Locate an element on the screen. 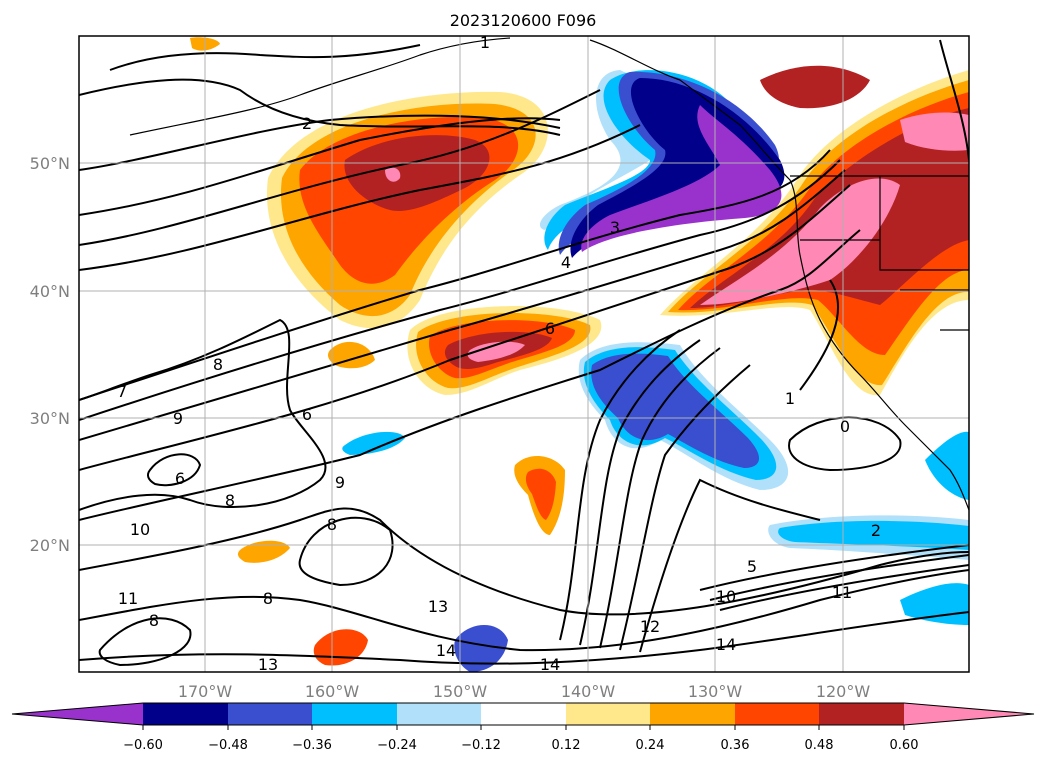 This screenshot has height=765, width=1047. lon-label-130w: 130°W is located at coordinates (715, 691).